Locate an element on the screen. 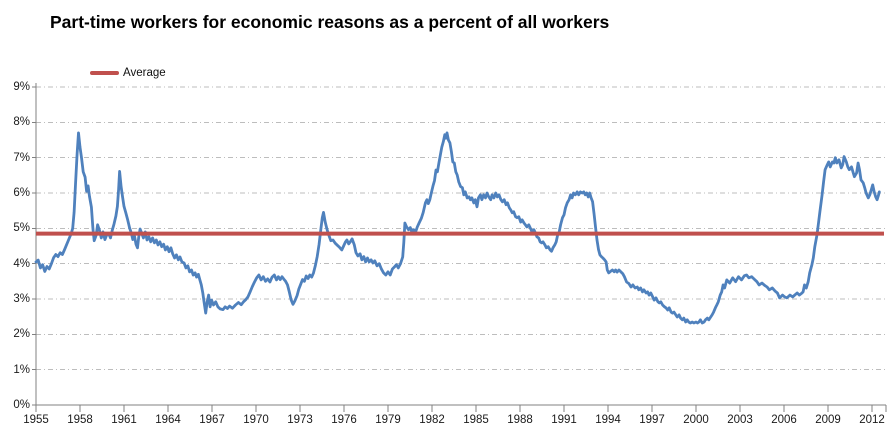 This screenshot has width=892, height=443. y-tick-label: 1% is located at coordinates (21, 369).